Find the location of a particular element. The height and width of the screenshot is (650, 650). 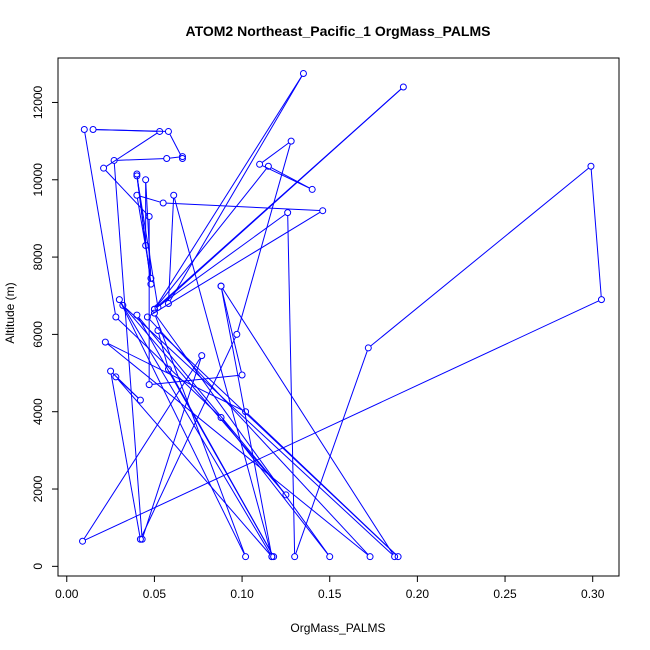

y-tick-label: 4000 is located at coordinates (38, 411).